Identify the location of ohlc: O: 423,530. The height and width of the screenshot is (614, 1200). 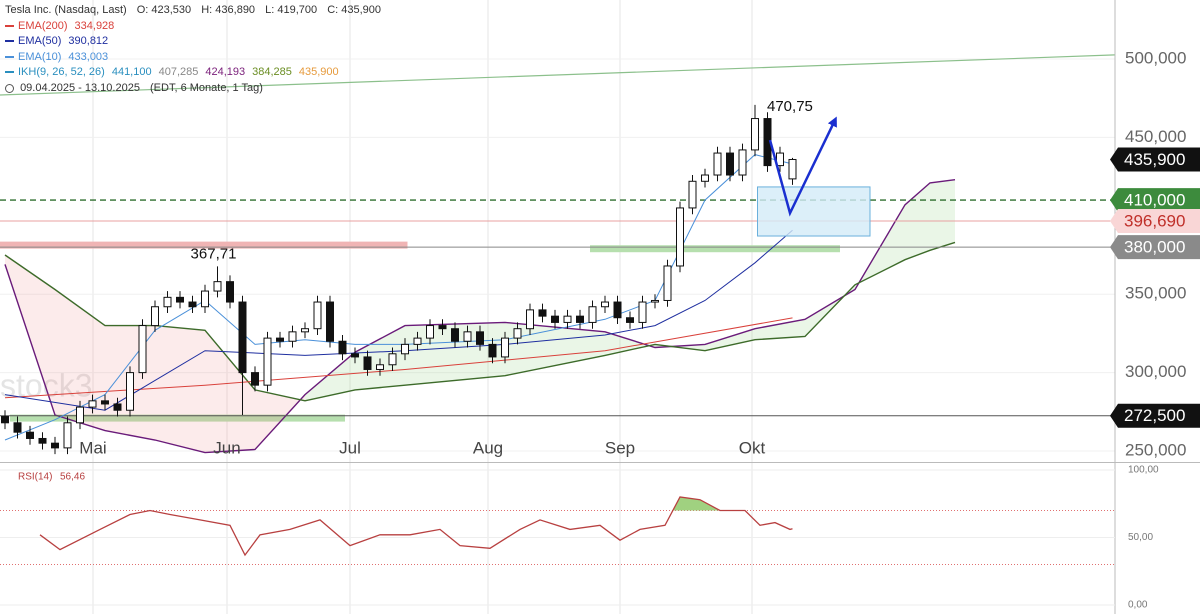
(164, 10).